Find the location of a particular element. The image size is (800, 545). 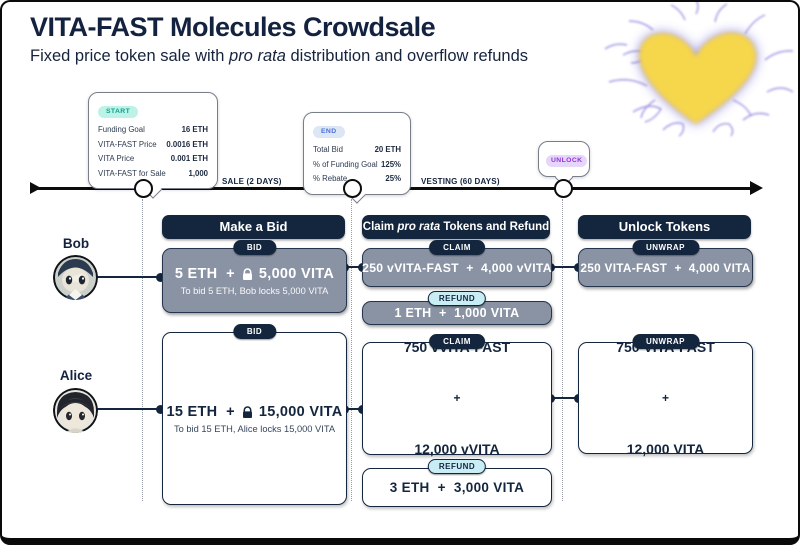

connector-alice-avatar-bid is located at coordinates (129, 409).